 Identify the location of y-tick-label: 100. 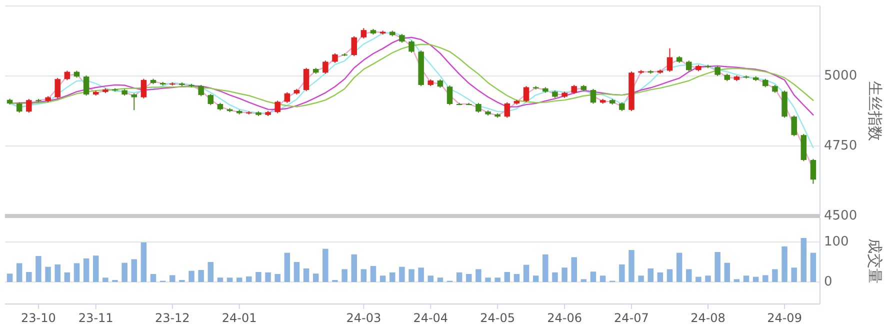
(836, 242).